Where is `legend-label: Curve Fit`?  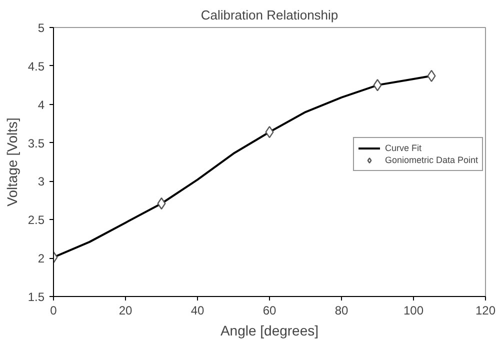
legend-label: Curve Fit is located at coordinates (403, 148).